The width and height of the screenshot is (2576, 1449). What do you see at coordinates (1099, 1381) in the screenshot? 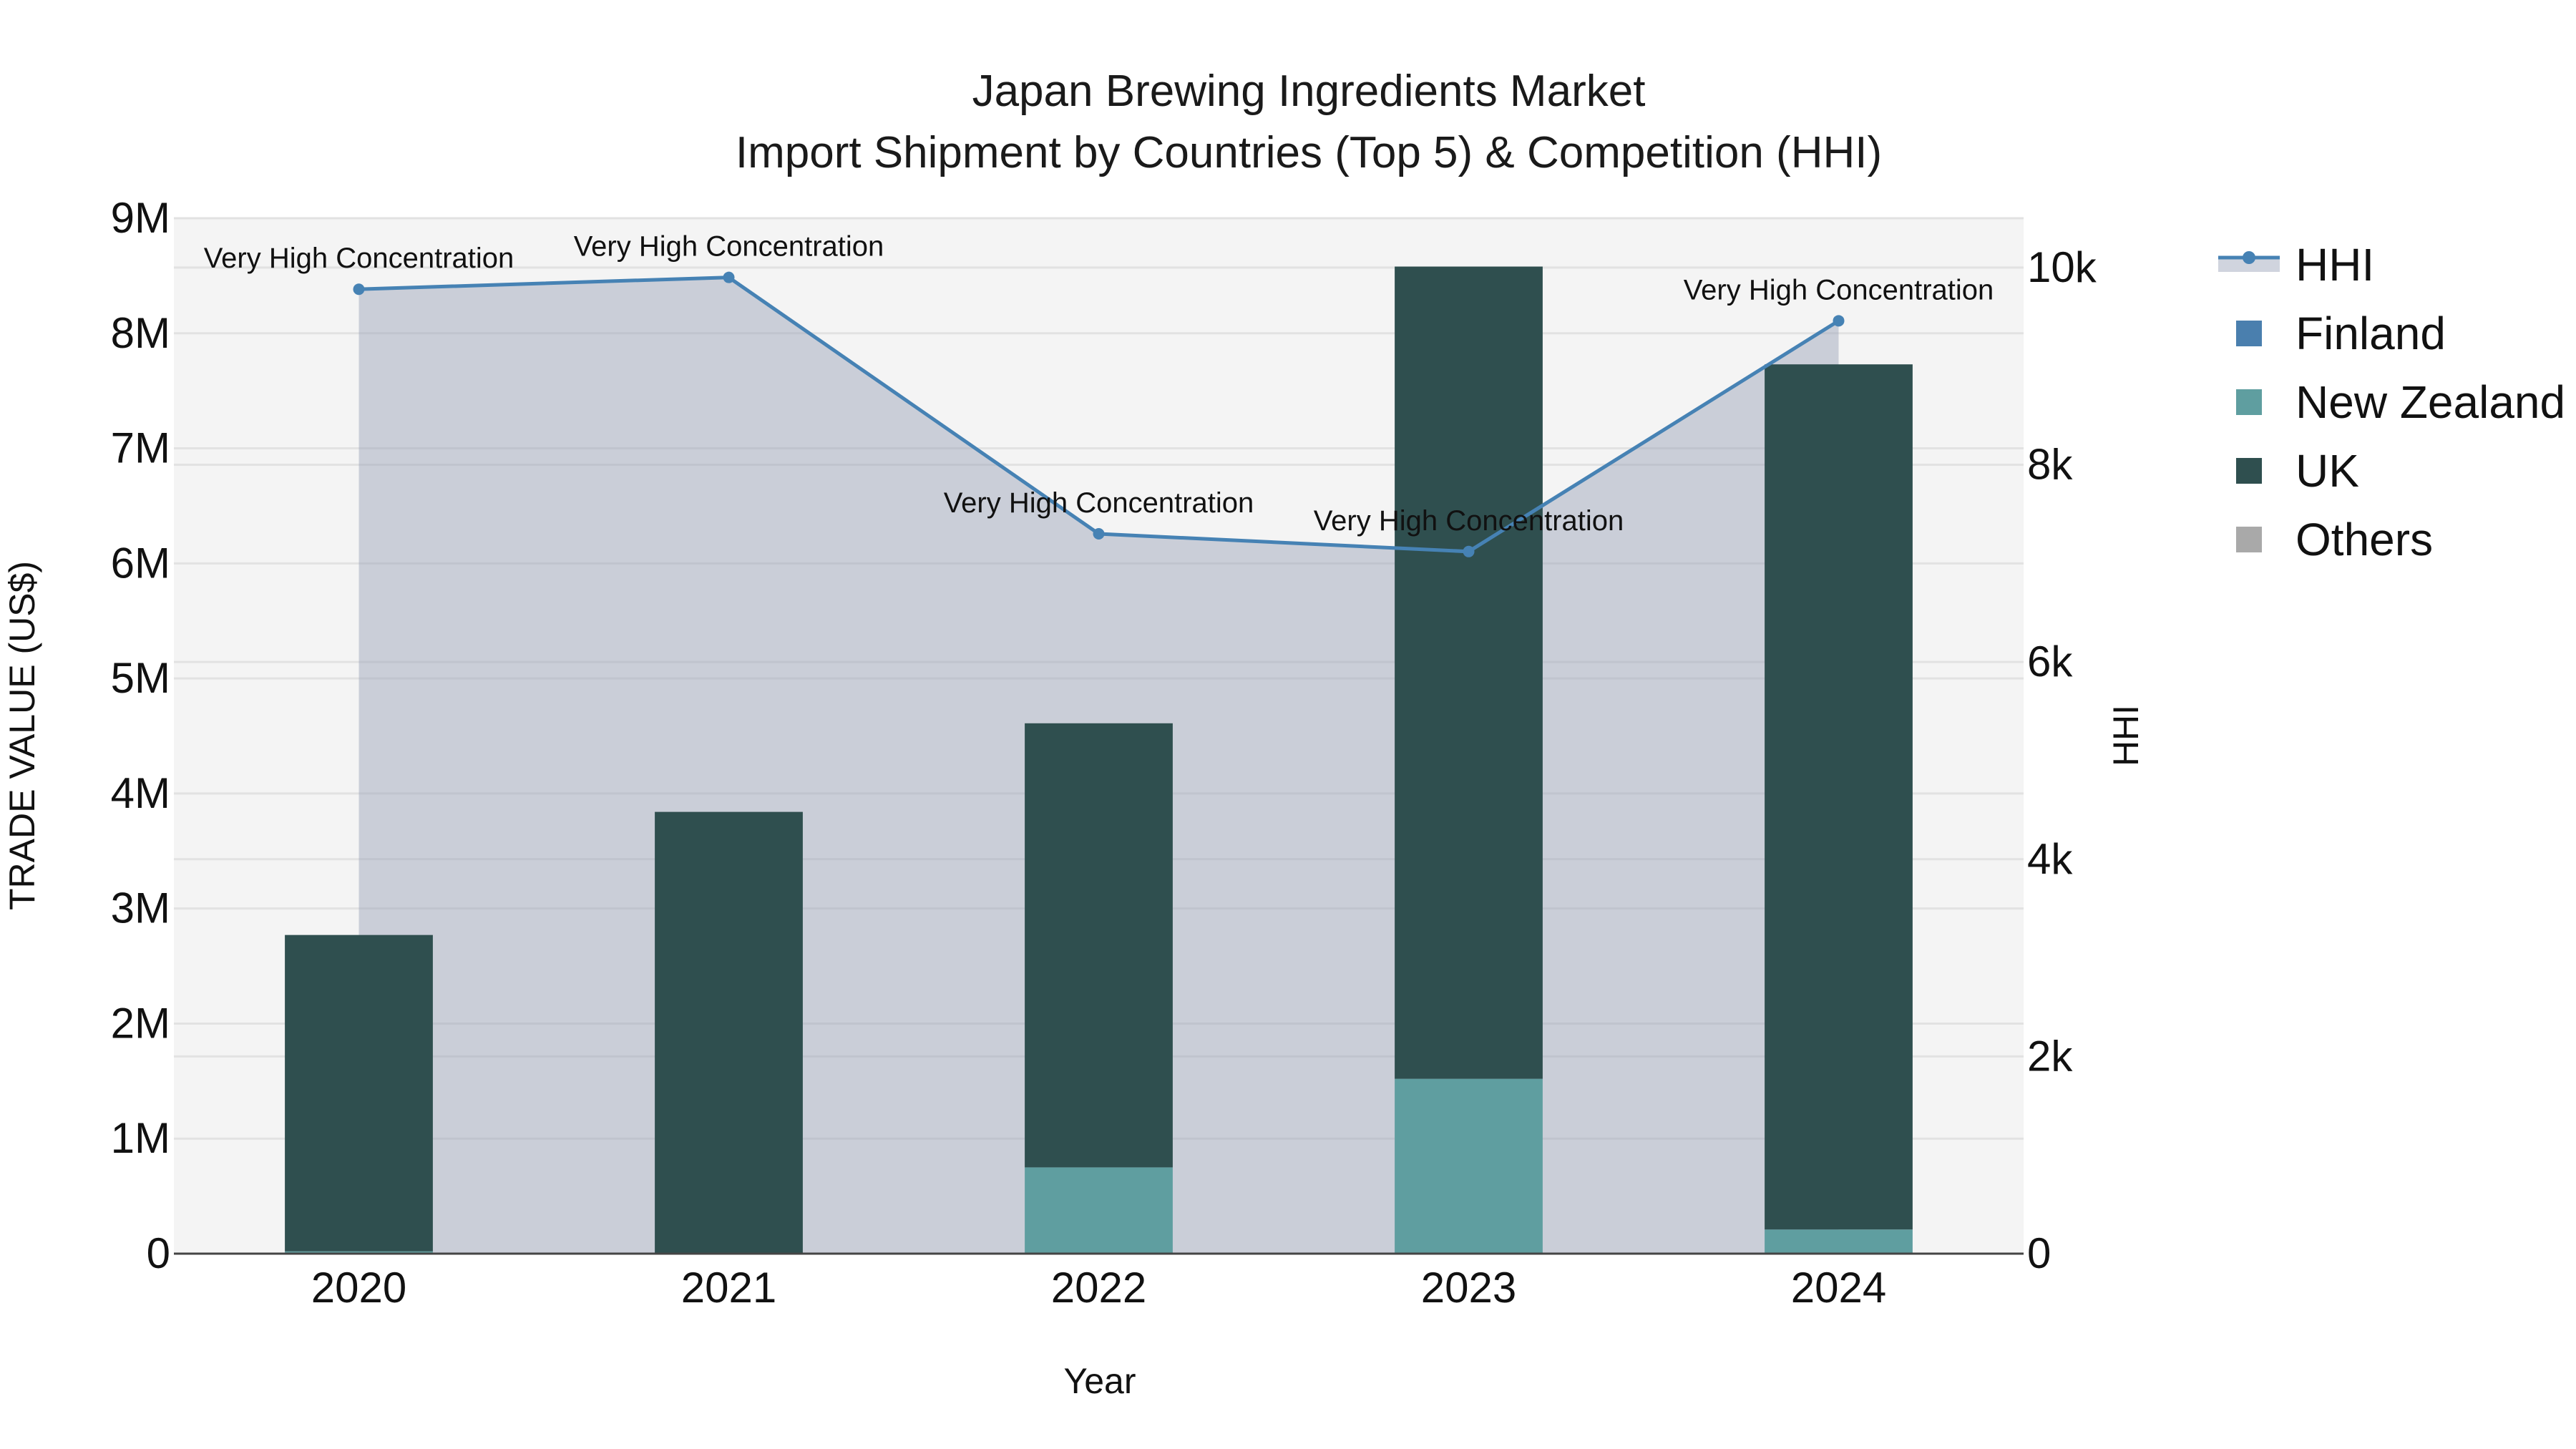
I see `x-axis-title: Year` at bounding box center [1099, 1381].